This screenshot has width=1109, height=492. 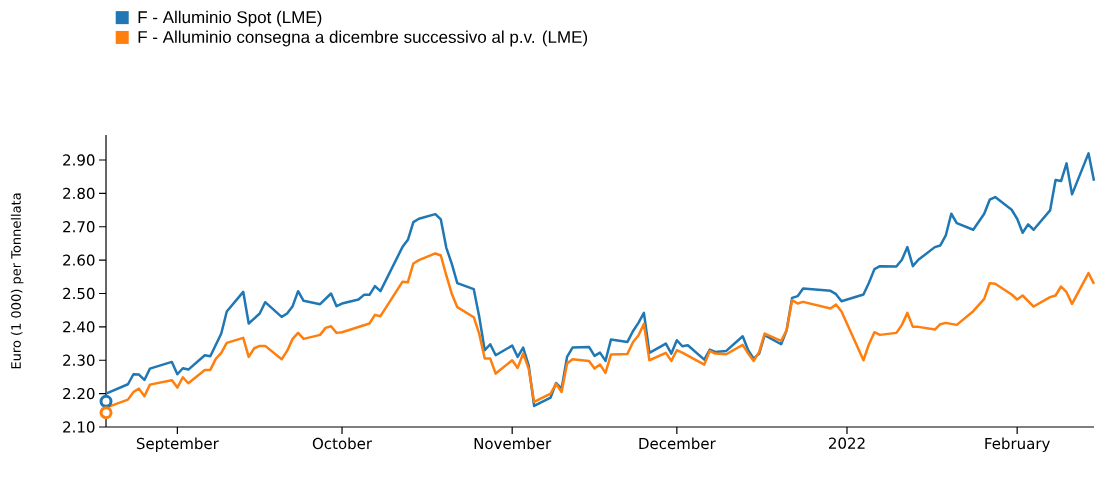 I want to click on x-tick-label: September, so click(x=177, y=445).